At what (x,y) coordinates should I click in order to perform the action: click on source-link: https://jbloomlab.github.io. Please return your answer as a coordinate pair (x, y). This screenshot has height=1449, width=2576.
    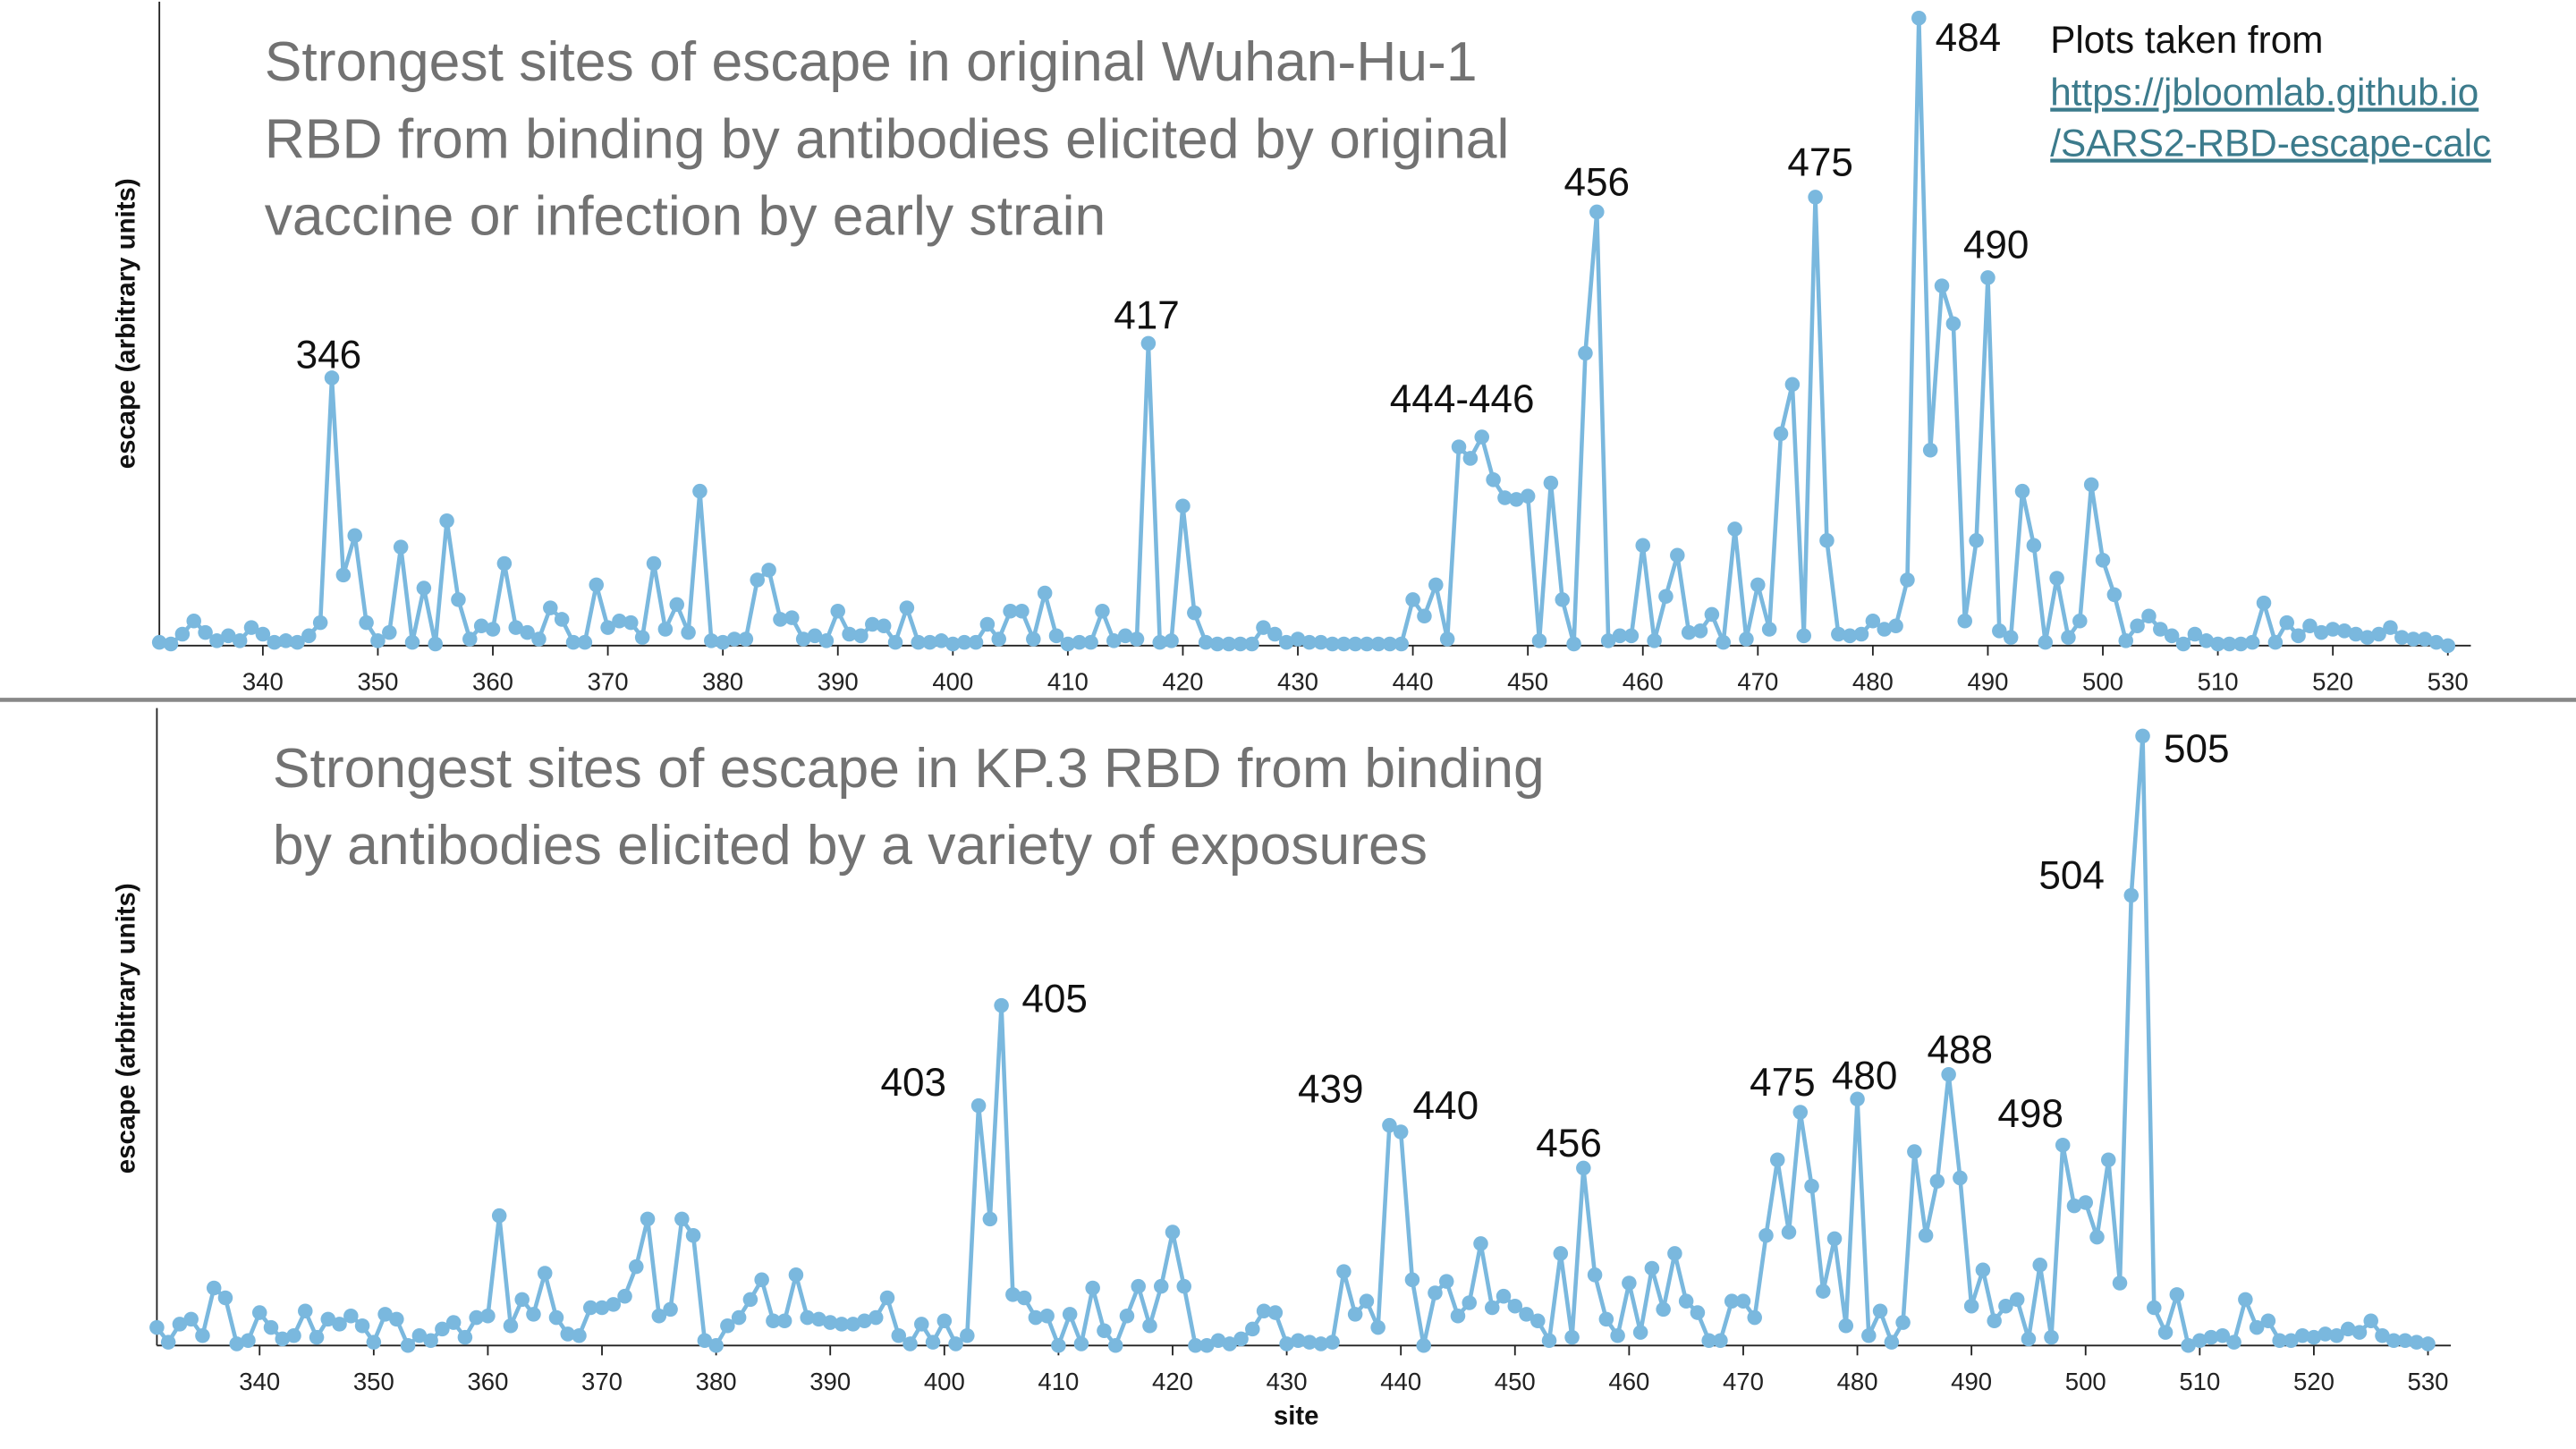
    Looking at the image, I should click on (2264, 93).